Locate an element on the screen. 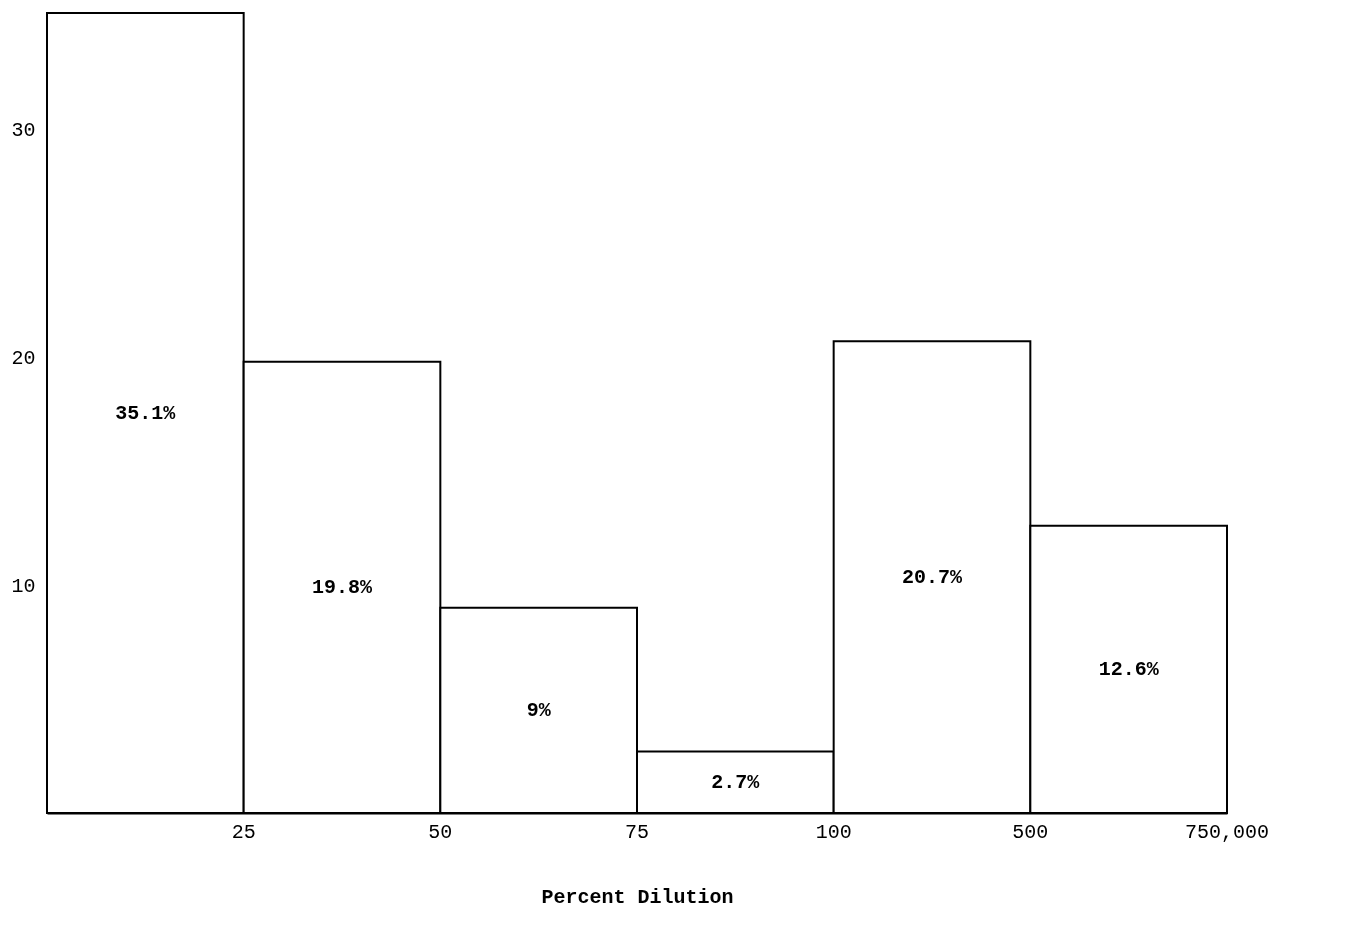  x-tick-label: 25 is located at coordinates (243, 832).